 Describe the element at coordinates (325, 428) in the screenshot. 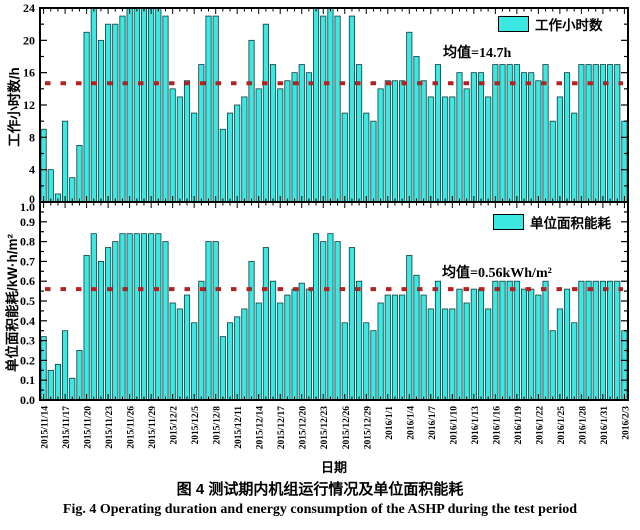

I see `x-tick-label: 2015/12/23` at that location.